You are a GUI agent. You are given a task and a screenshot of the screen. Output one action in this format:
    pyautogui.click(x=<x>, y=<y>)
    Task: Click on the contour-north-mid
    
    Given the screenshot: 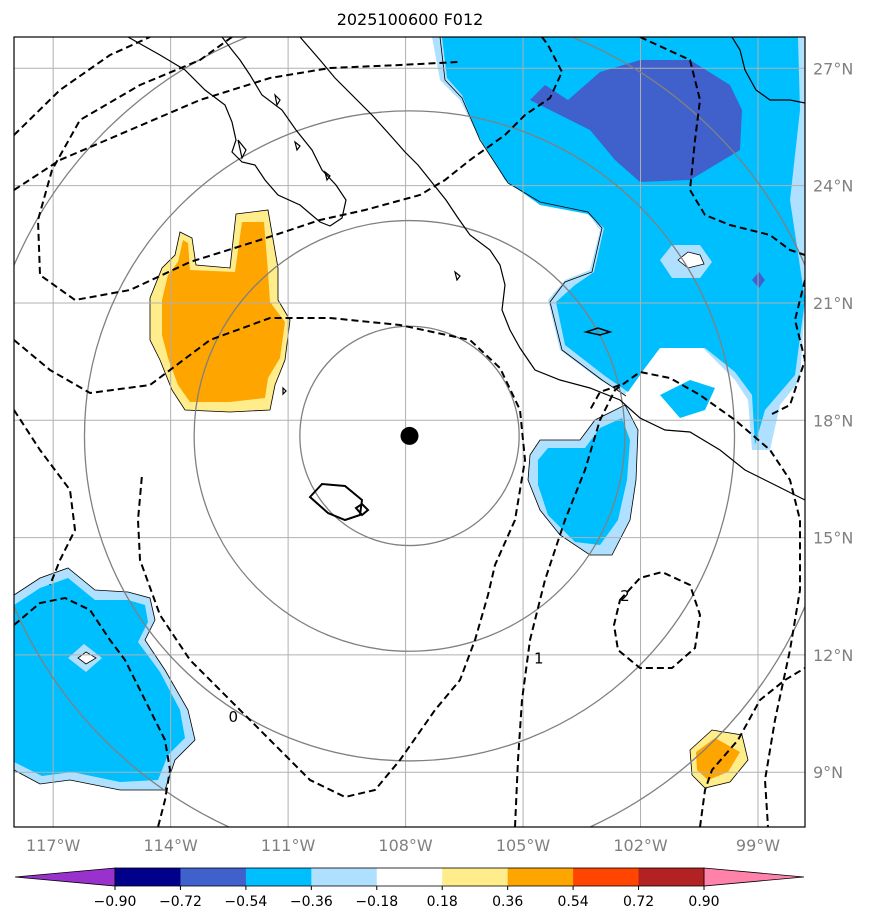 What is the action you would take?
    pyautogui.click(x=236, y=126)
    